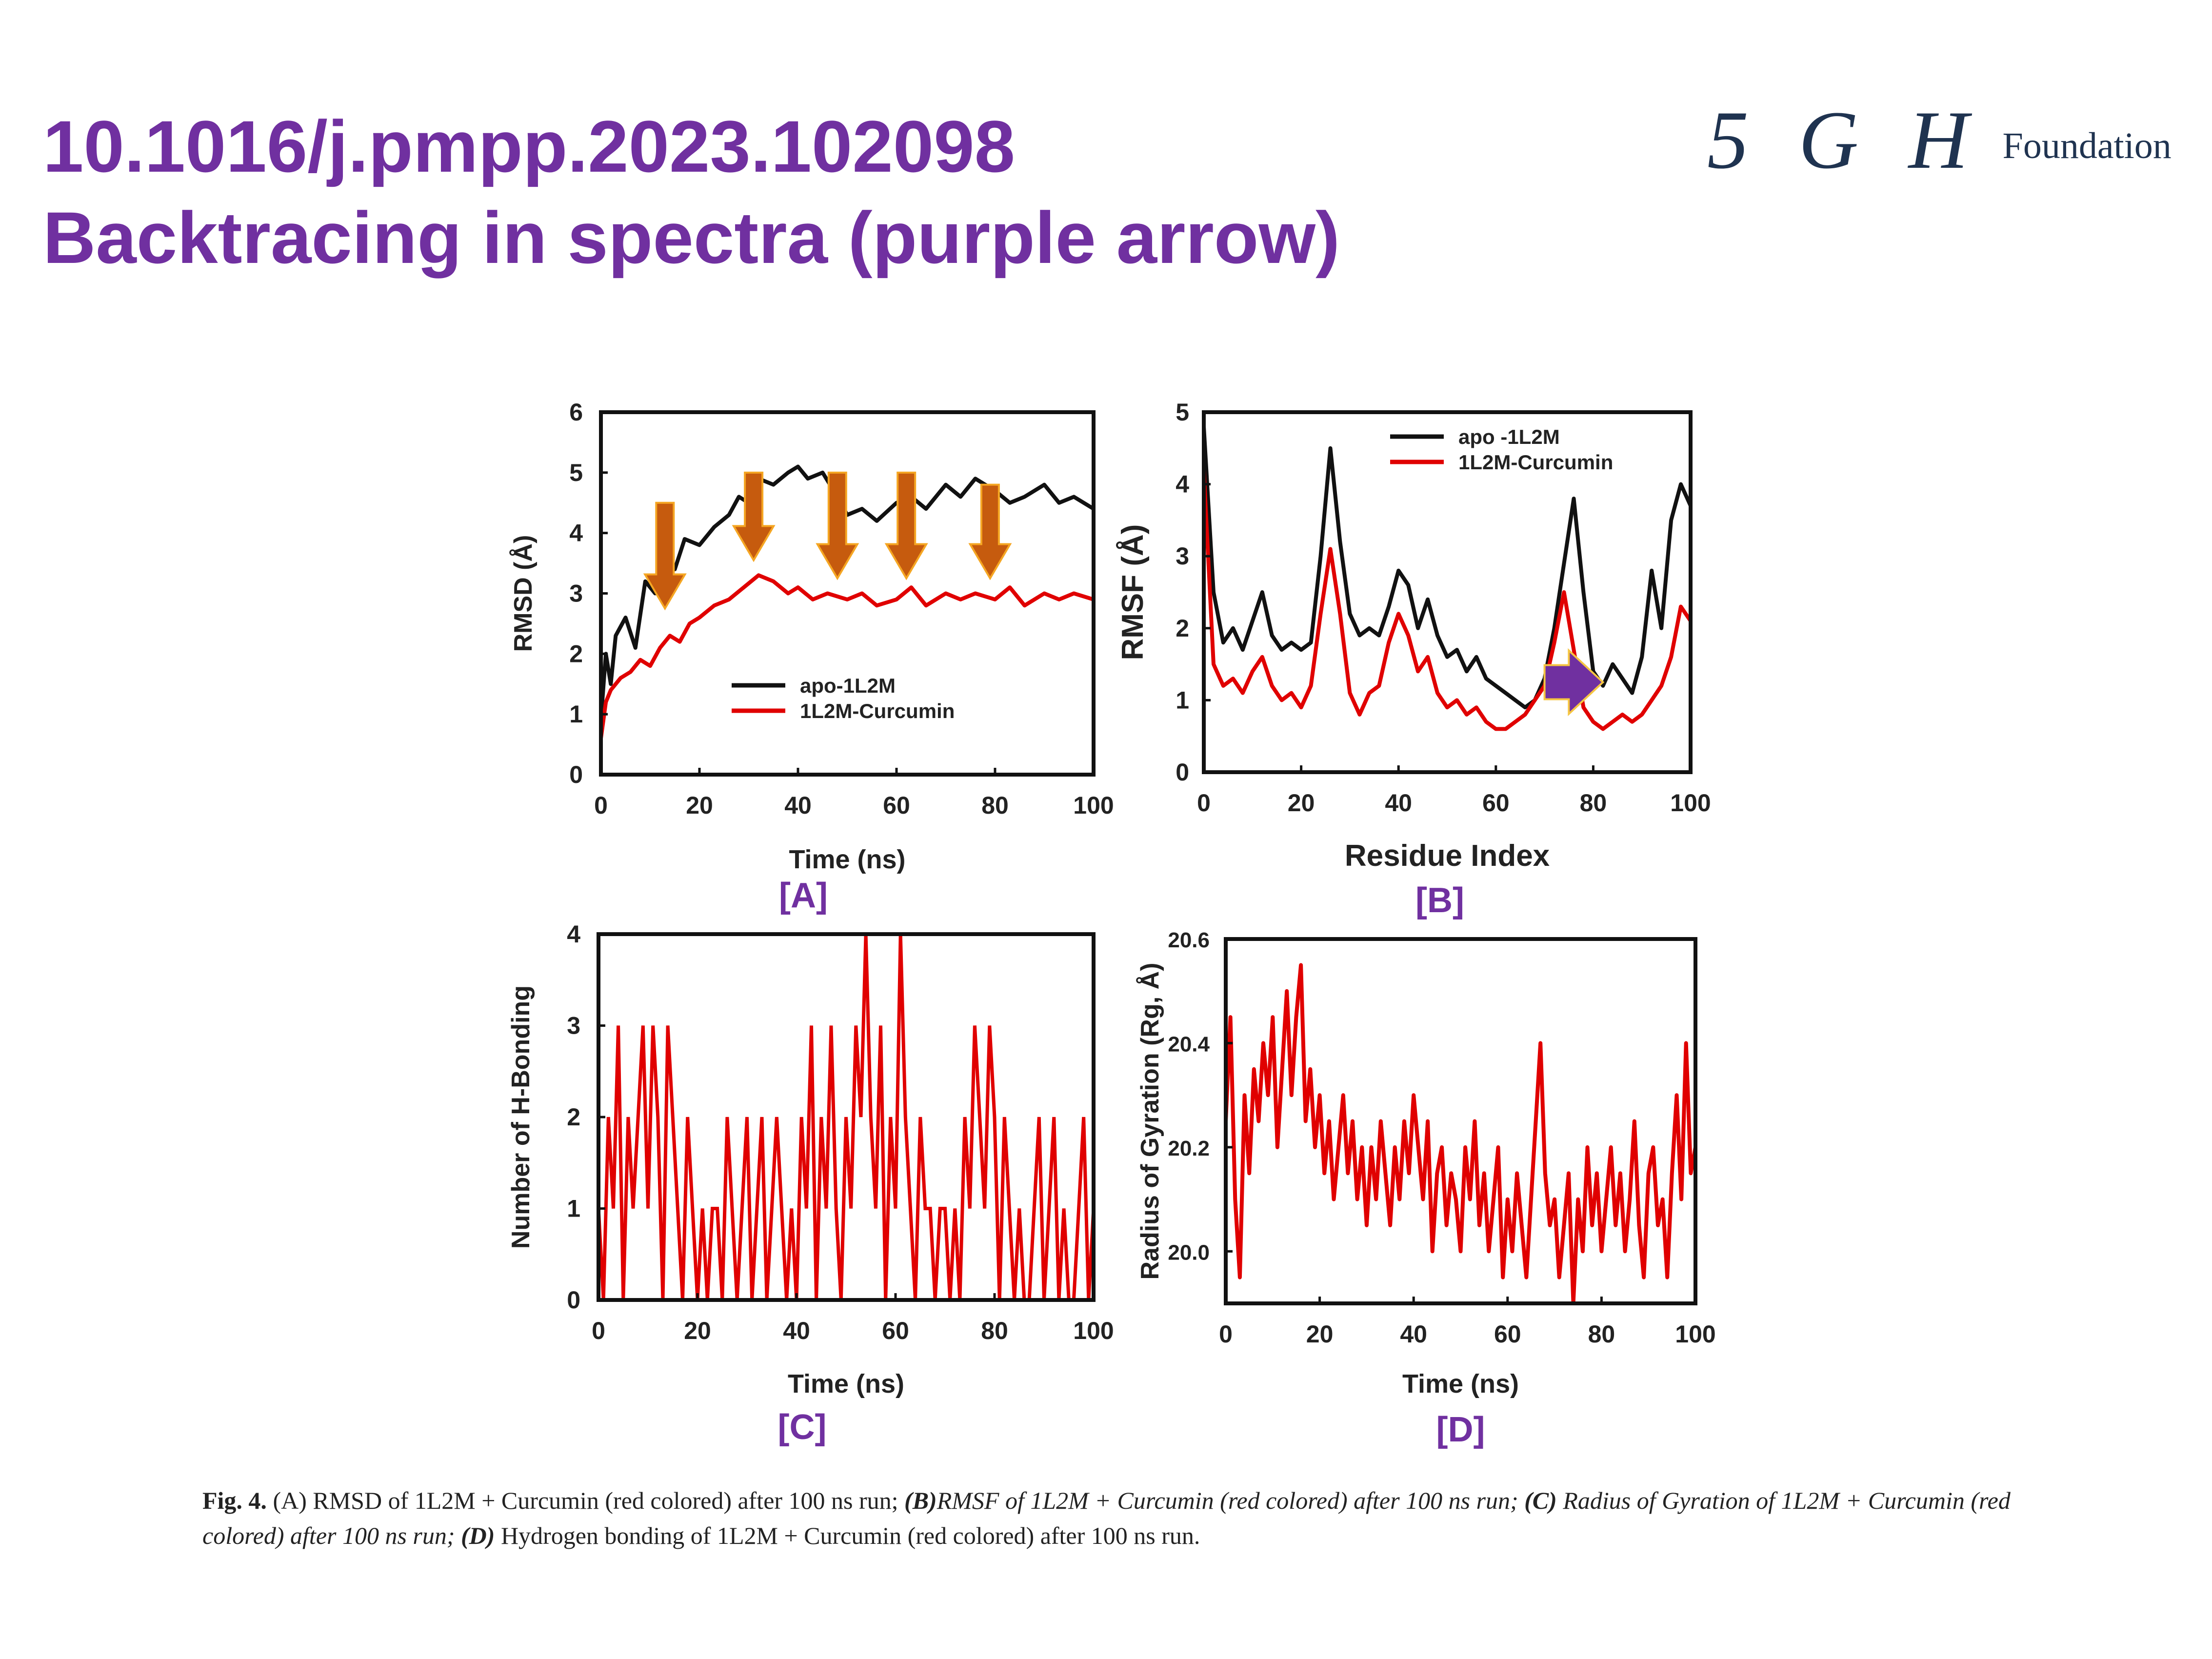 This screenshot has height=1659, width=2212. What do you see at coordinates (1189, 1252) in the screenshot?
I see `y-tick-label: 20.0` at bounding box center [1189, 1252].